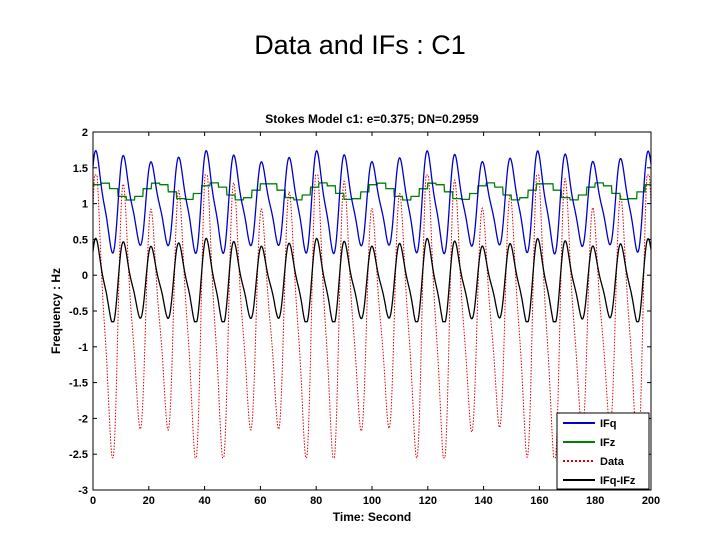 This screenshot has width=720, height=540. Describe the element at coordinates (618, 481) in the screenshot. I see `legend-label: IFq-IFz` at that location.